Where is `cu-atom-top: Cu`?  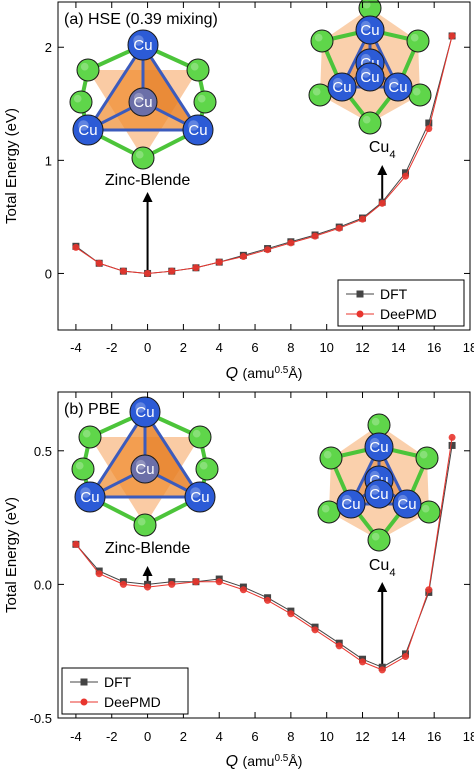
cu-atom-top: Cu is located at coordinates (143, 45).